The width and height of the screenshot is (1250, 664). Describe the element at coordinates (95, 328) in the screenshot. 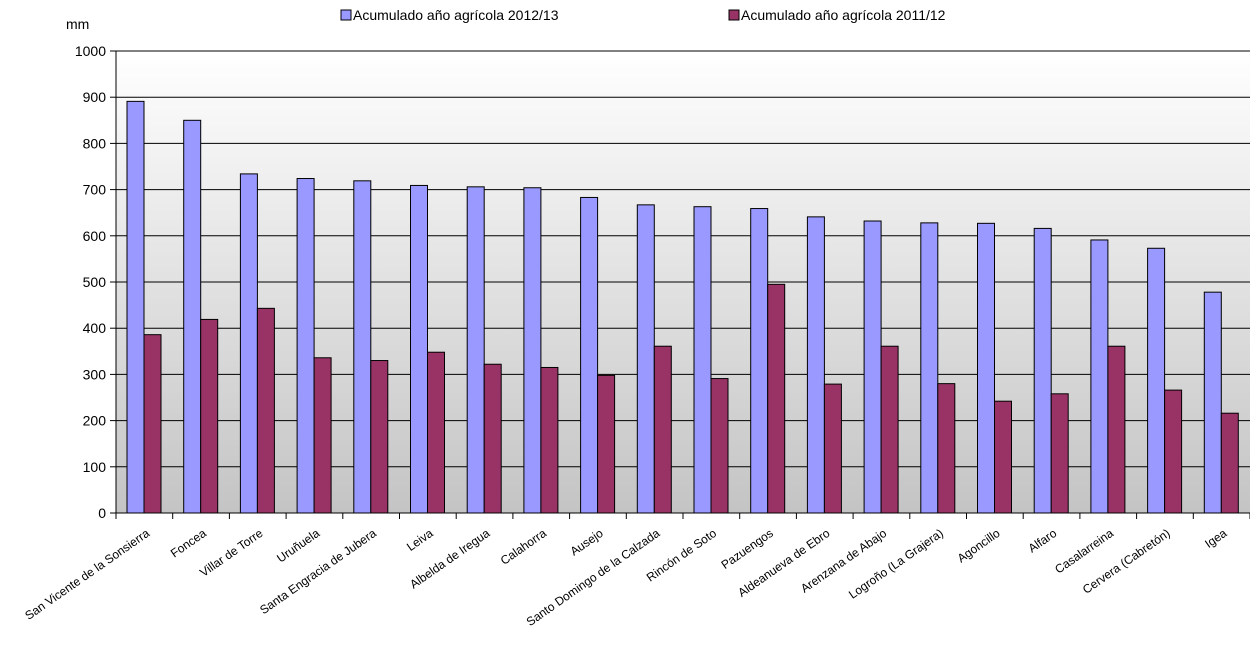

I see `y-tick-label: 400` at that location.